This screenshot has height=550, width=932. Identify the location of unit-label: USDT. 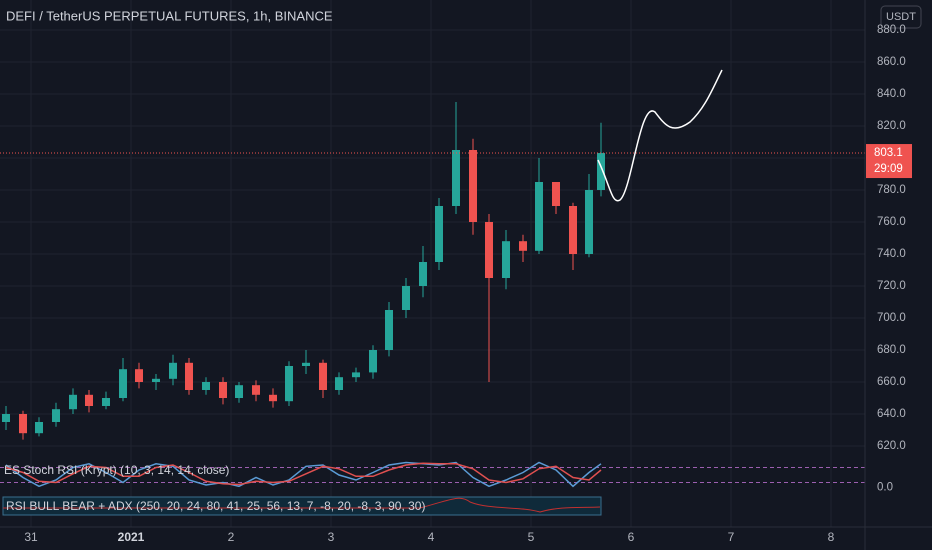
(901, 17).